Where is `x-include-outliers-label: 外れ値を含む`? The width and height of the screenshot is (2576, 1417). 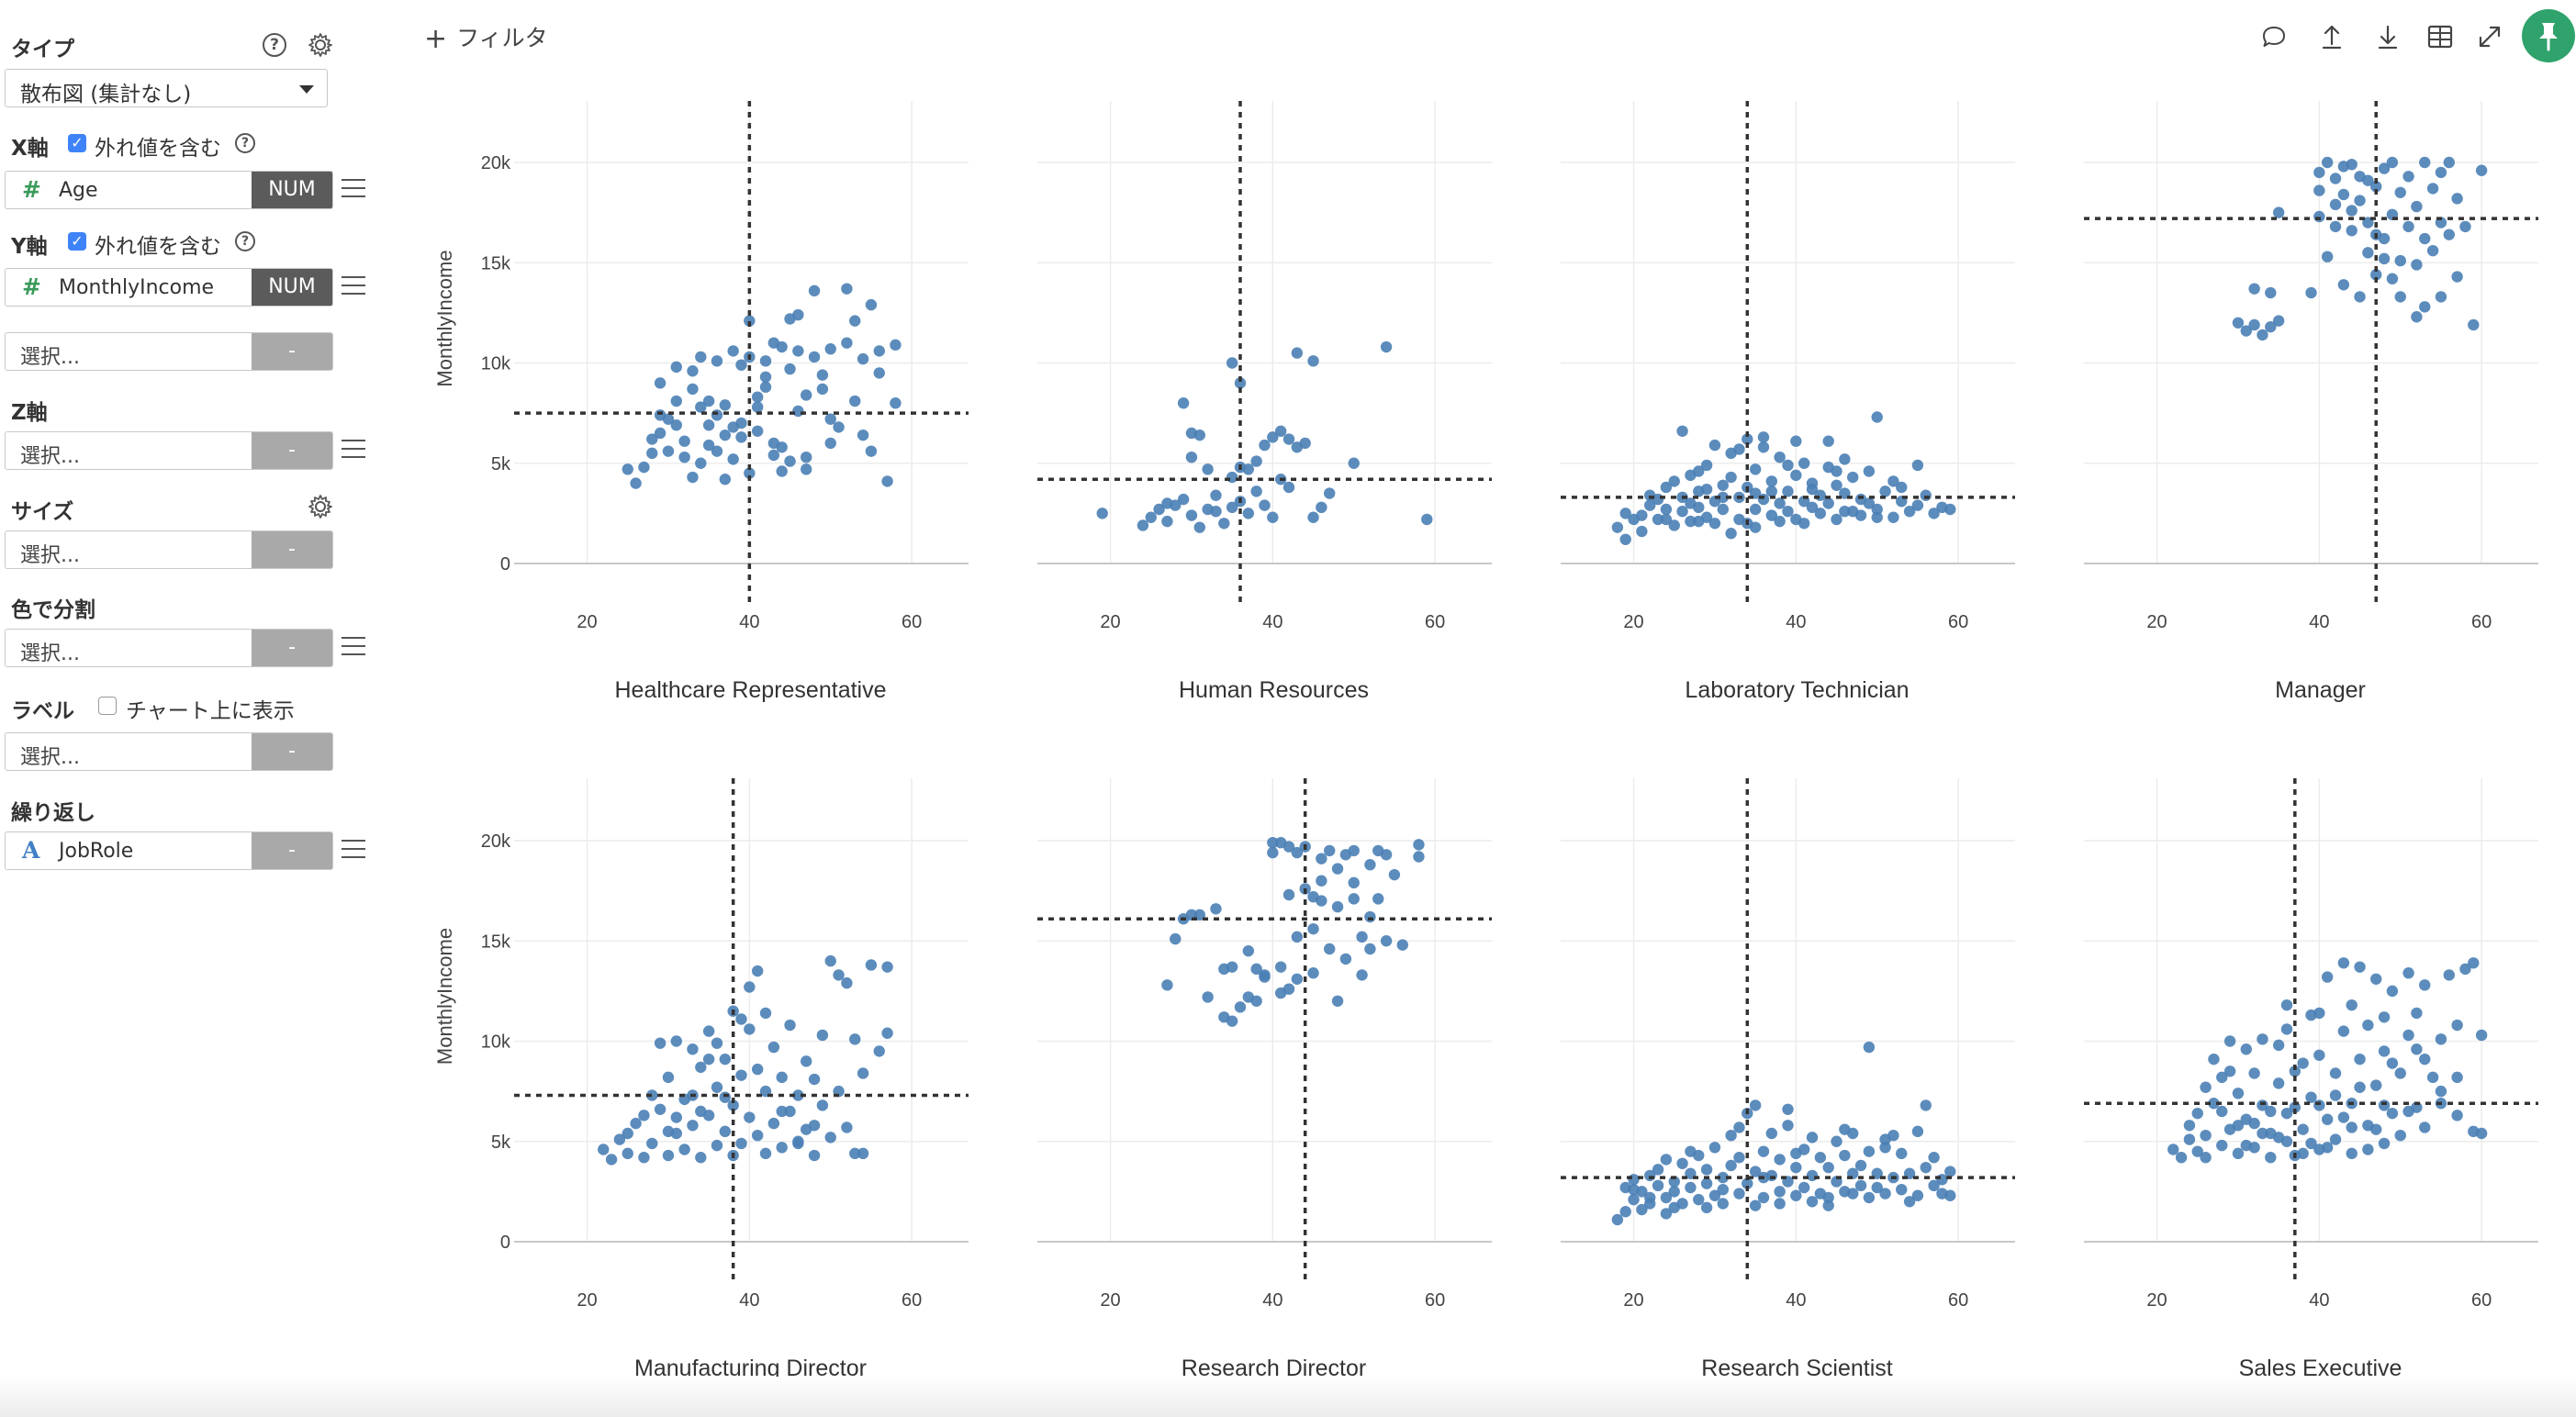
x-include-outliers-label: 外れ値を含む is located at coordinates (158, 149).